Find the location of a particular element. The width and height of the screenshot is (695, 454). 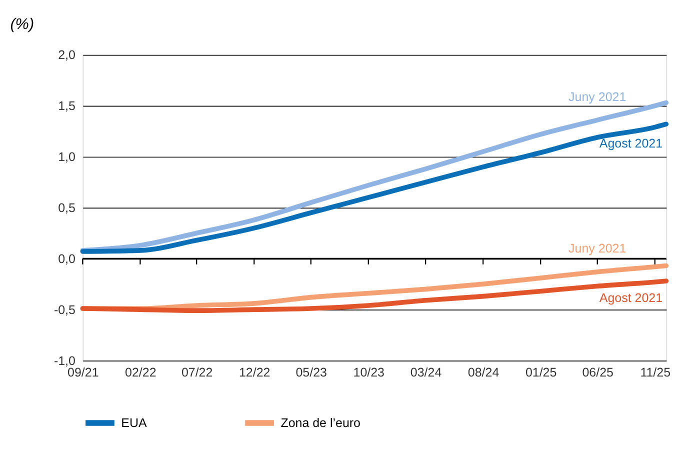

x-tick-label: 12/22 is located at coordinates (254, 372).